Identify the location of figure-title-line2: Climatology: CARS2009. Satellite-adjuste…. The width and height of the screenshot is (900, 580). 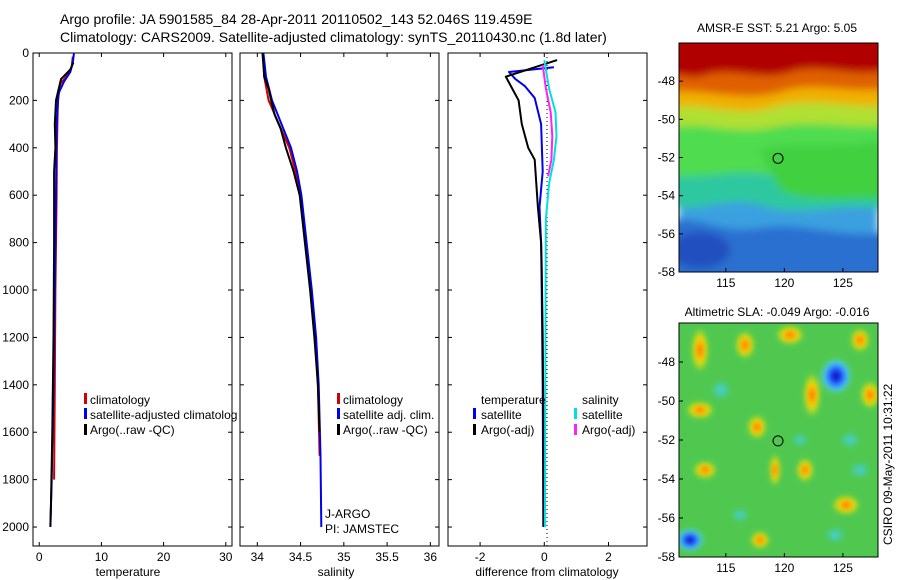
(333, 37).